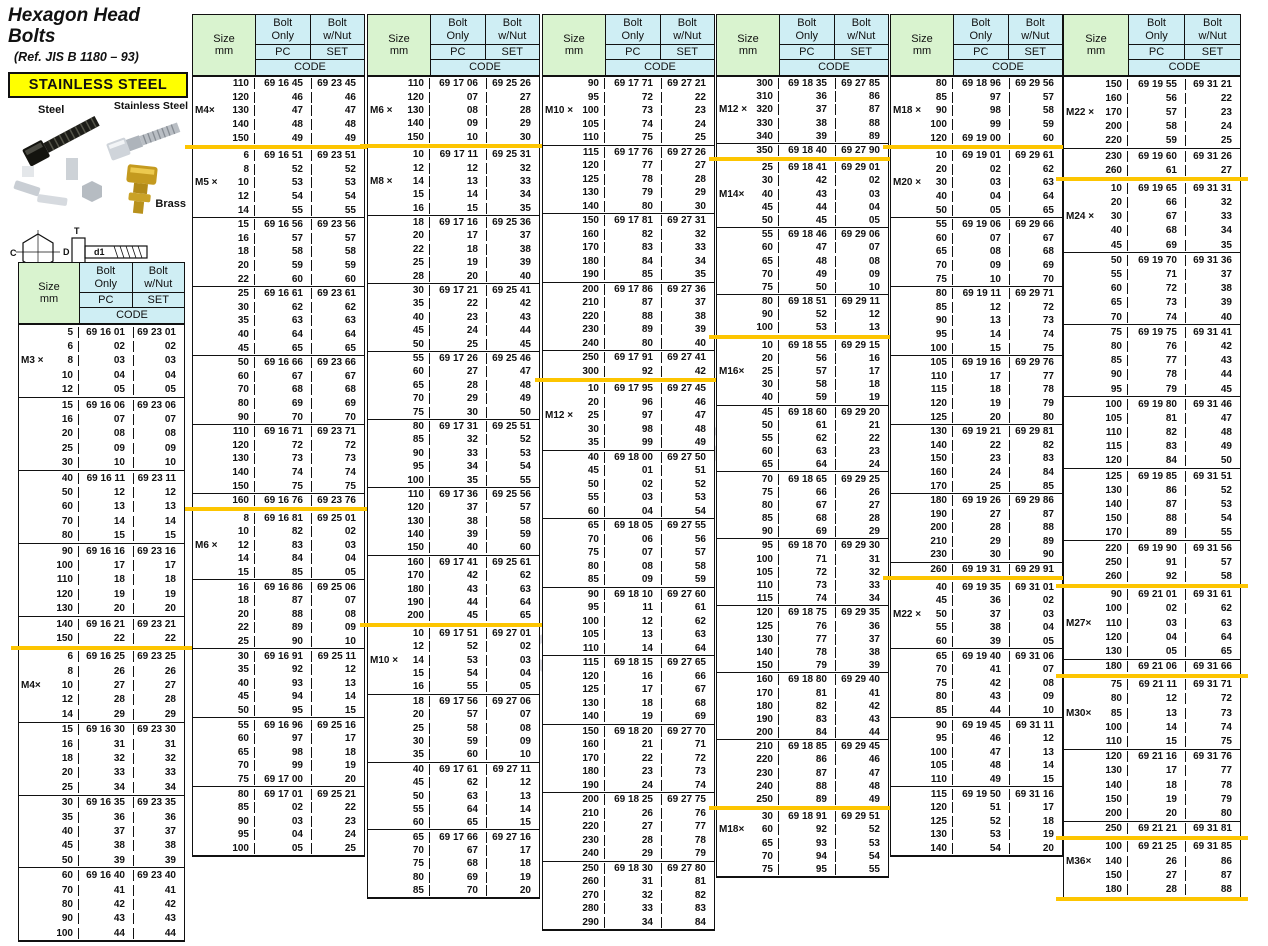  I want to click on size-cell: 240, so click(574, 343).